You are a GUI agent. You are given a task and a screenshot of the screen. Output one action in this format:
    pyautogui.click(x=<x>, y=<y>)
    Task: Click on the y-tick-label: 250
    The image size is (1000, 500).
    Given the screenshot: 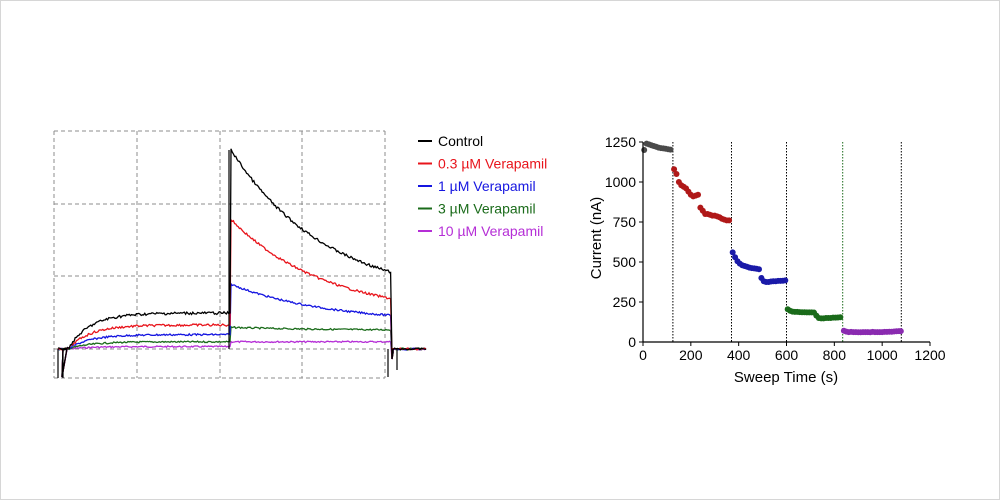 What is the action you would take?
    pyautogui.click(x=625, y=302)
    